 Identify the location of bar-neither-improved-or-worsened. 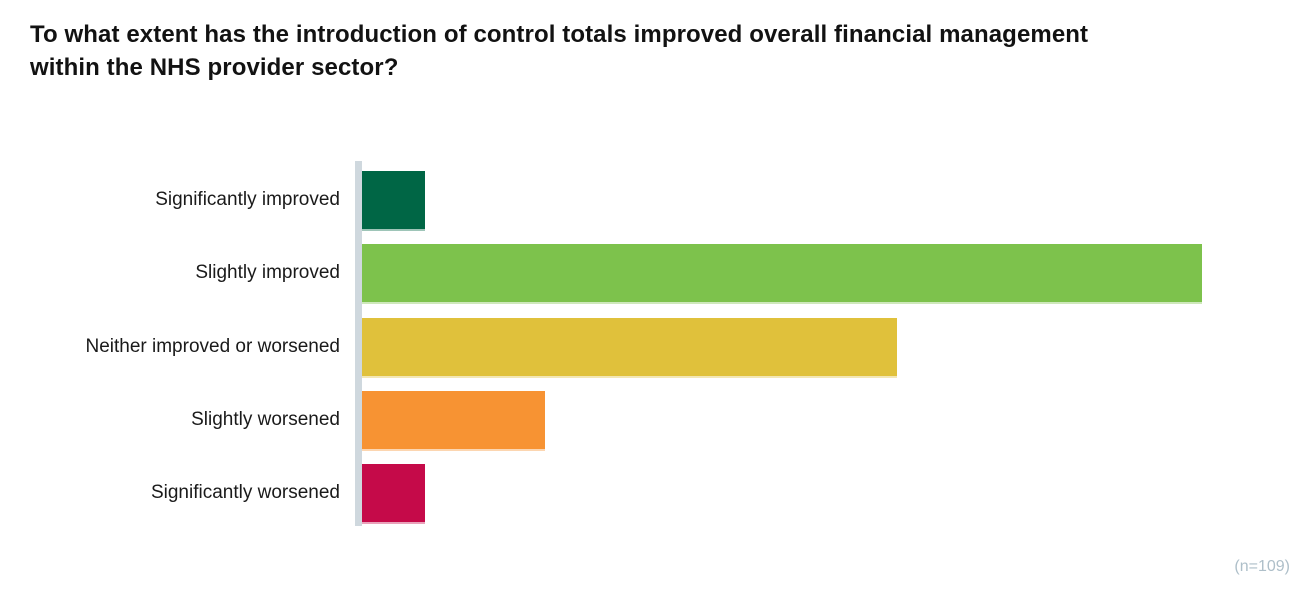
(630, 347).